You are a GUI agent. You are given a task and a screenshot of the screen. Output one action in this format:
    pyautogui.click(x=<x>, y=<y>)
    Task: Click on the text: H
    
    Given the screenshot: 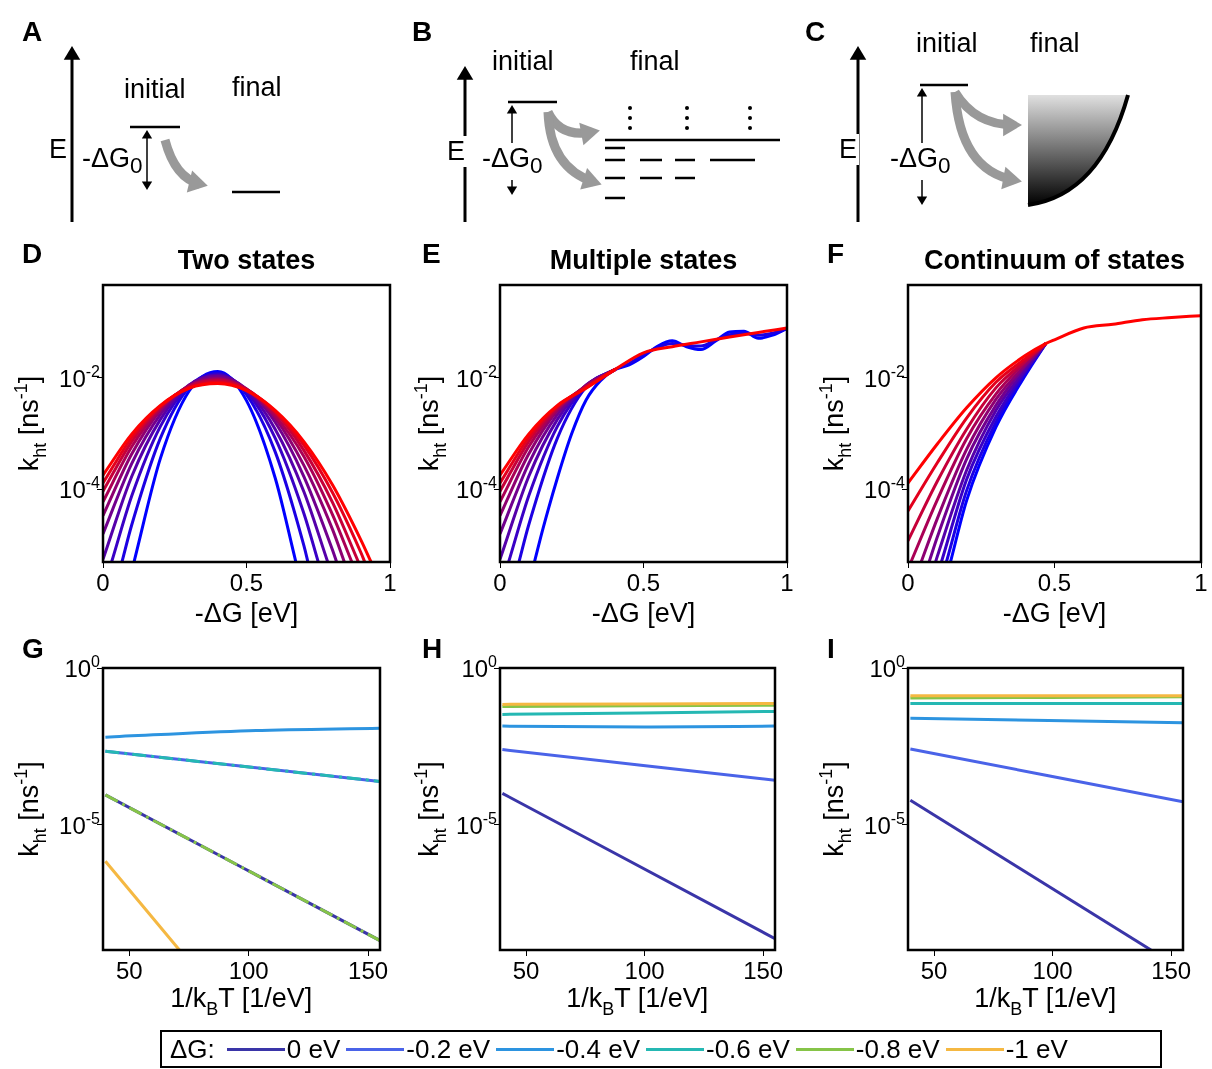 What is the action you would take?
    pyautogui.click(x=432, y=648)
    